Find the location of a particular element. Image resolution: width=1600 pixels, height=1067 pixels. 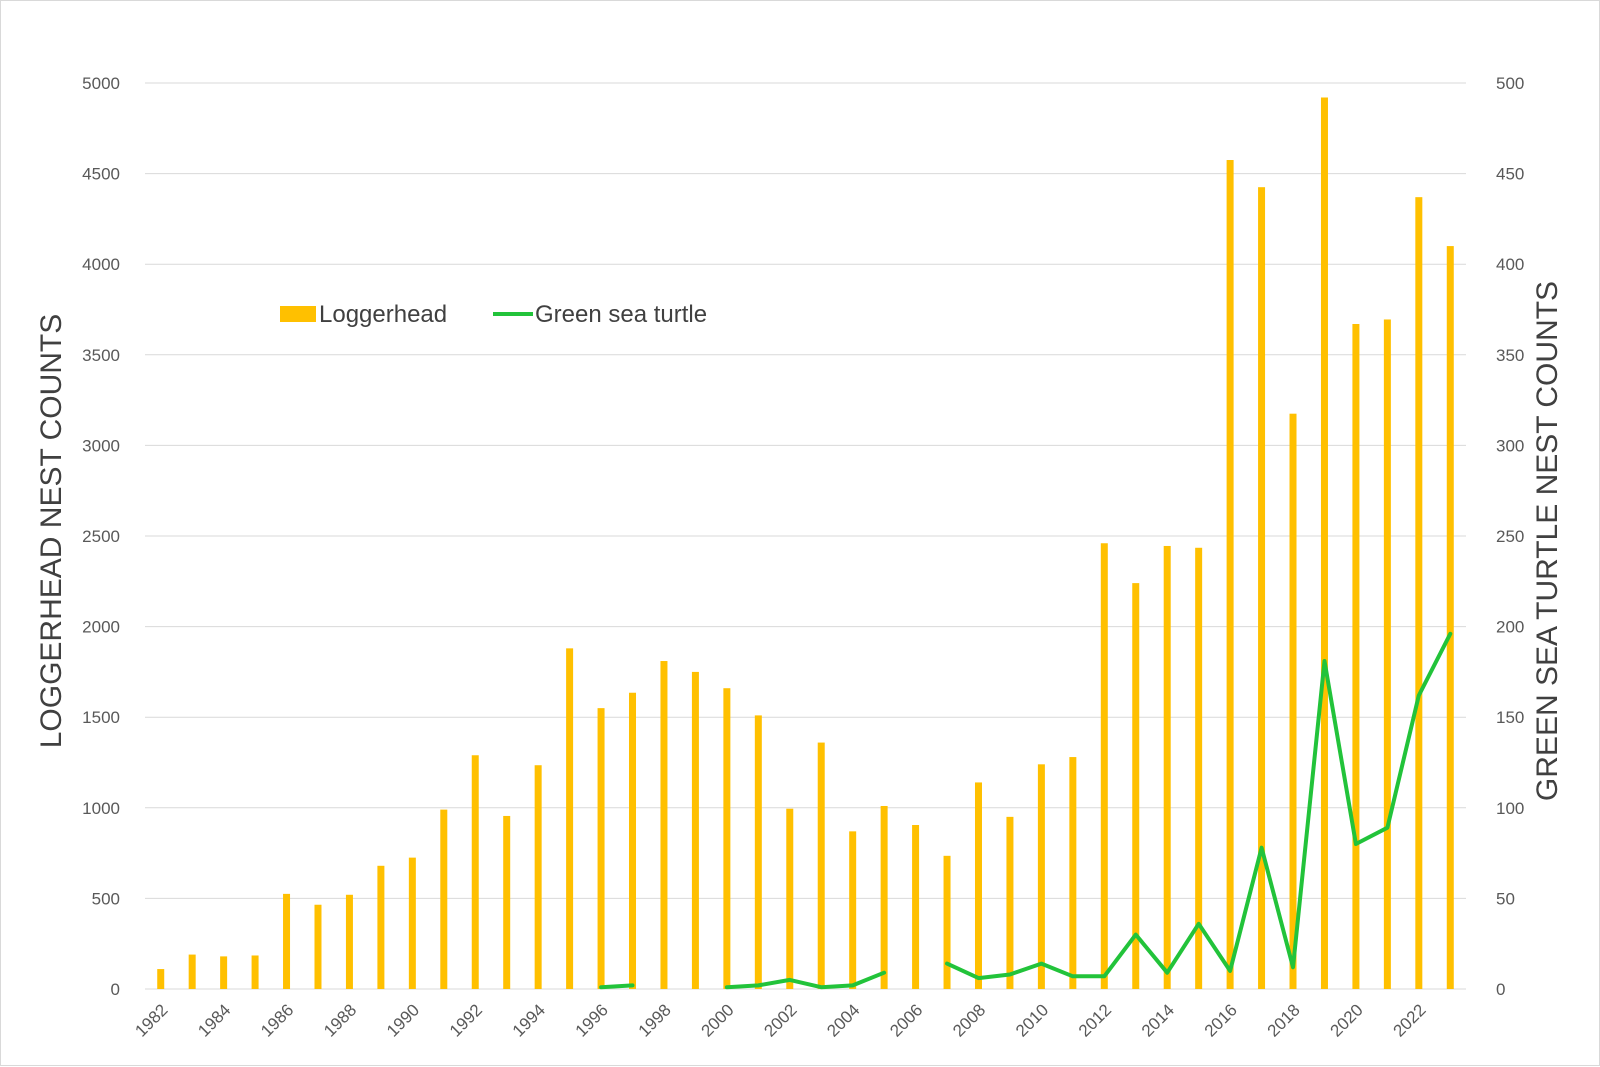

x-tick-label: 1986 is located at coordinates (277, 1020).